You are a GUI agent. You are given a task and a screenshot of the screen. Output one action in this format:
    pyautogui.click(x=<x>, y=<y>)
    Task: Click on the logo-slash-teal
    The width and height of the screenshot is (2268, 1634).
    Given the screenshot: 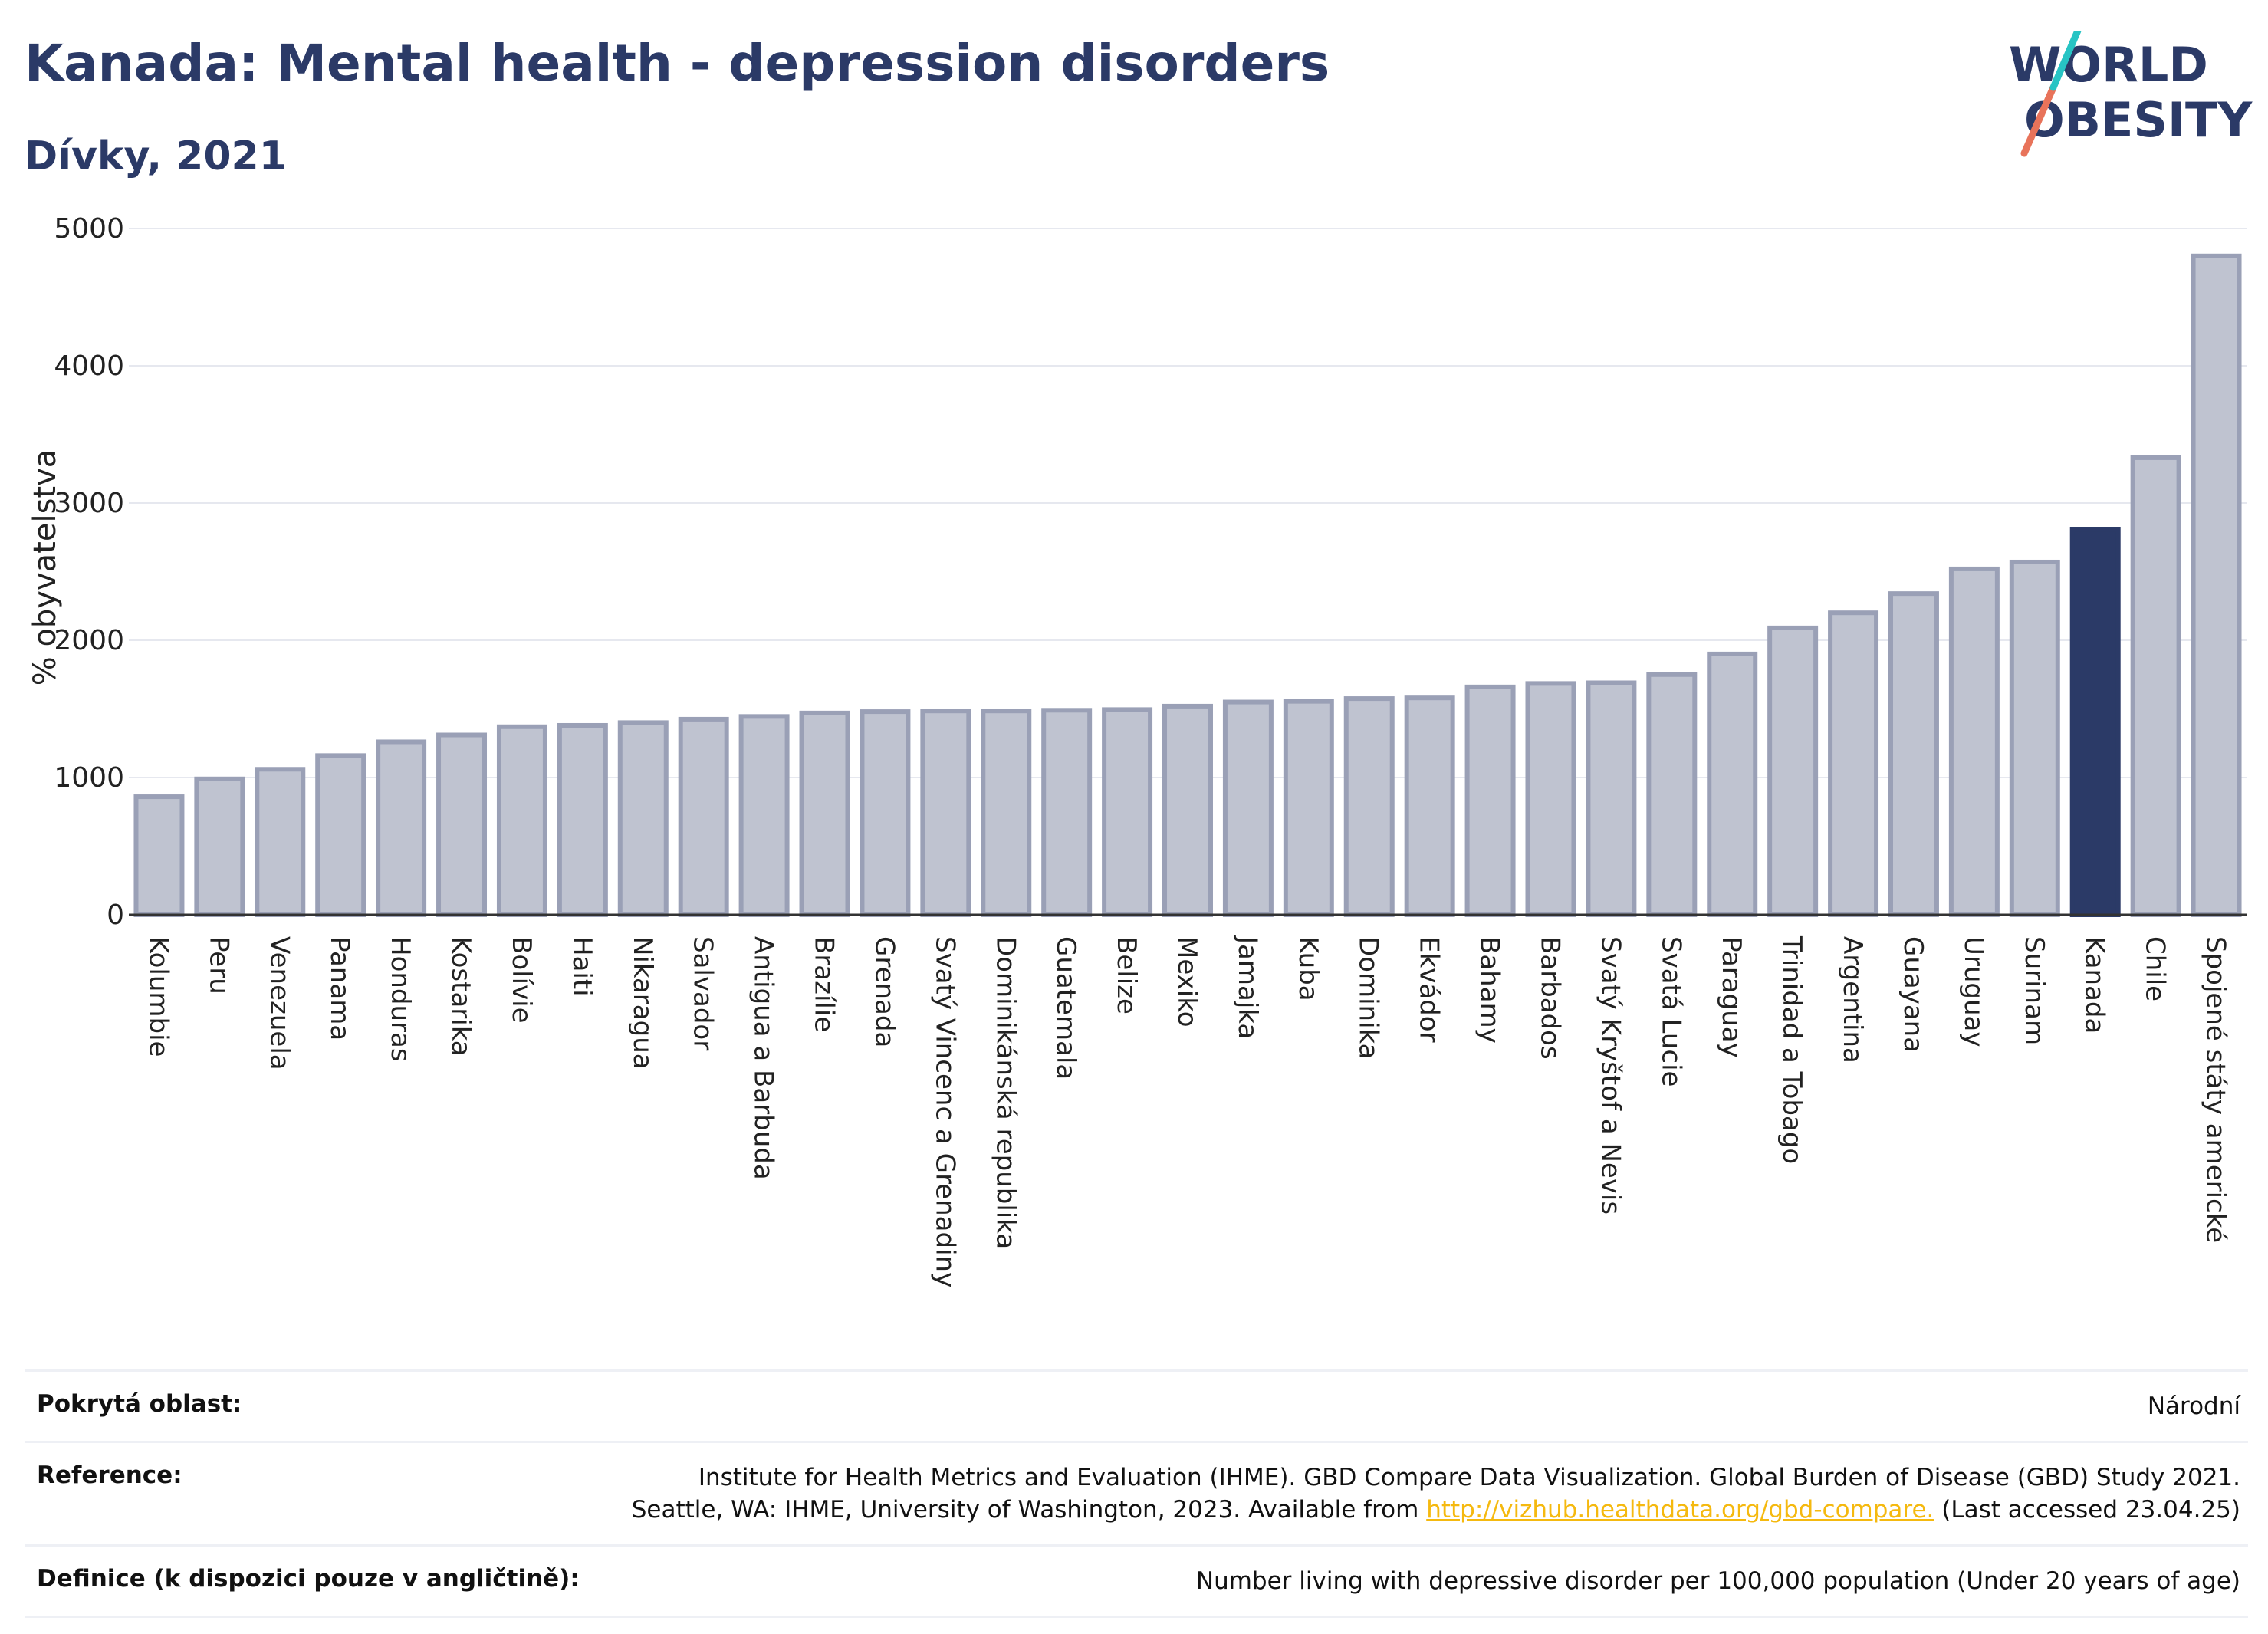 What is the action you would take?
    pyautogui.click(x=2065, y=61)
    